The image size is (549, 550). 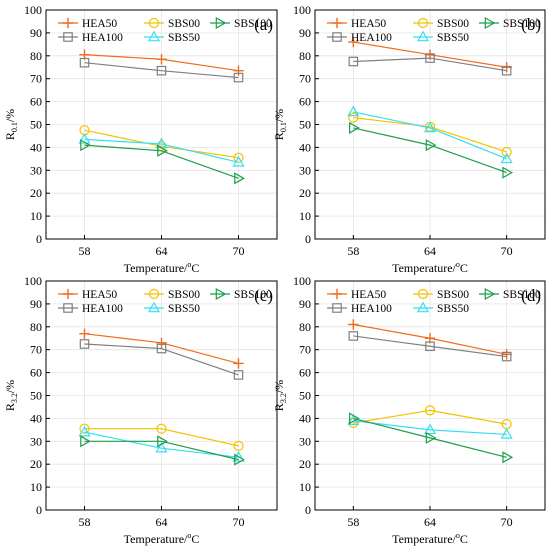 I want to click on series-sbs50, so click(x=161, y=149).